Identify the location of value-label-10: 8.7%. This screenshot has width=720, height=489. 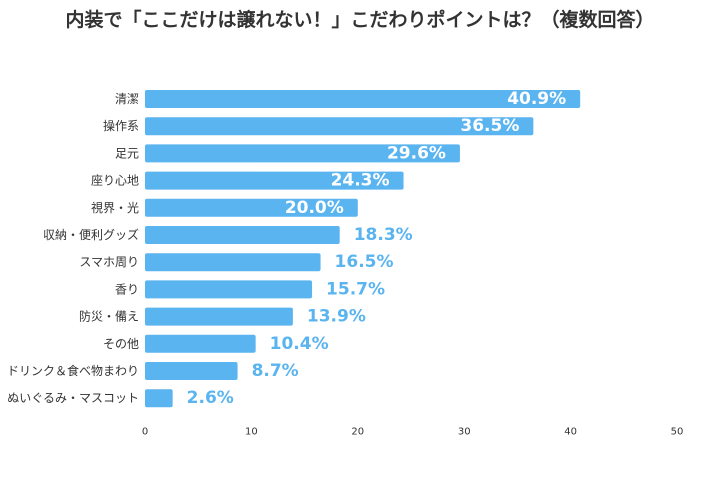
(275, 371).